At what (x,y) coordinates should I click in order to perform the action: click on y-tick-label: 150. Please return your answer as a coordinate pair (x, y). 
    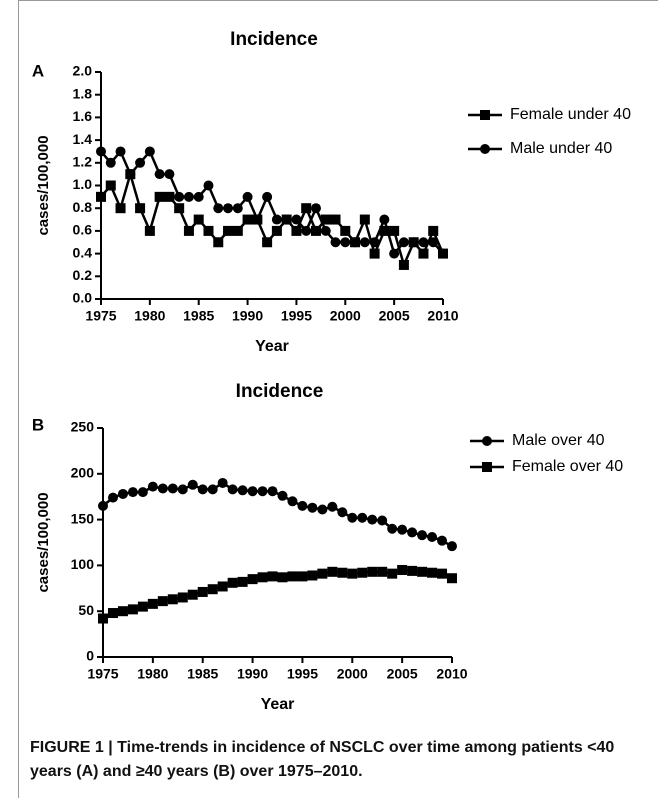
    Looking at the image, I should click on (83, 518).